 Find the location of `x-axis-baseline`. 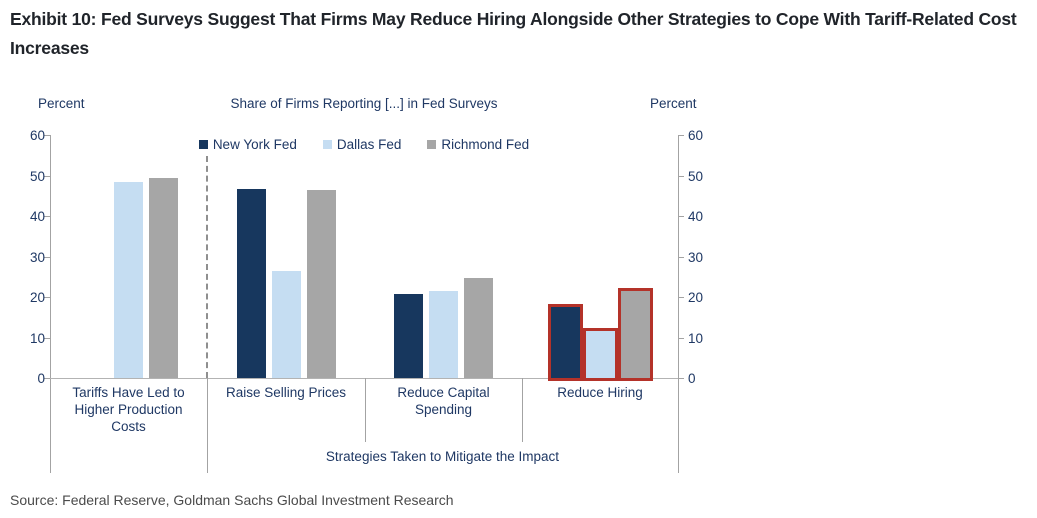

x-axis-baseline is located at coordinates (364, 378).